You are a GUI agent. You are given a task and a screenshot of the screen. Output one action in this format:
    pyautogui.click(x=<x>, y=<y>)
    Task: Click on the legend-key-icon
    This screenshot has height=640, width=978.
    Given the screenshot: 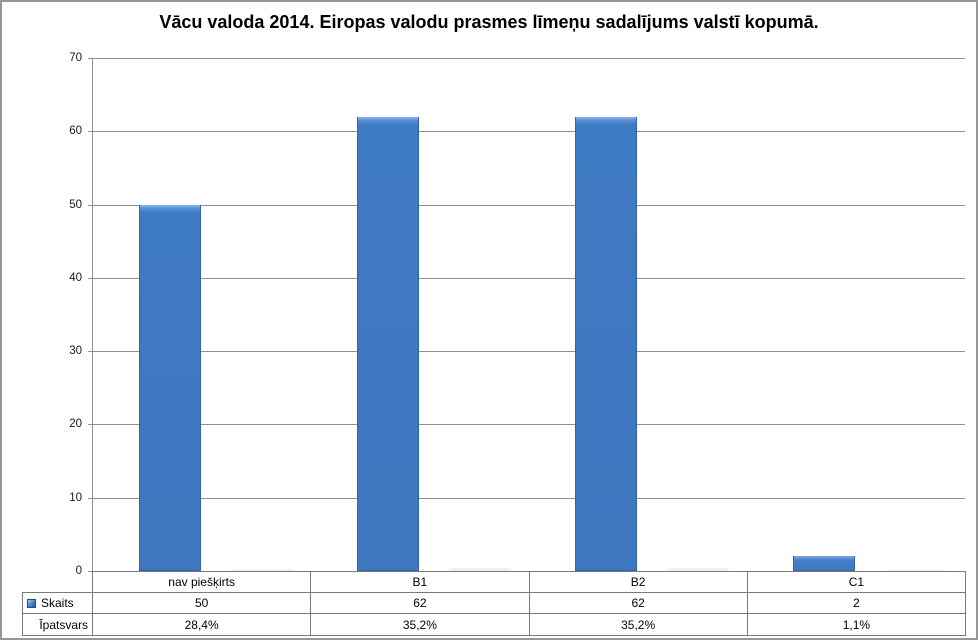 What is the action you would take?
    pyautogui.click(x=31, y=603)
    